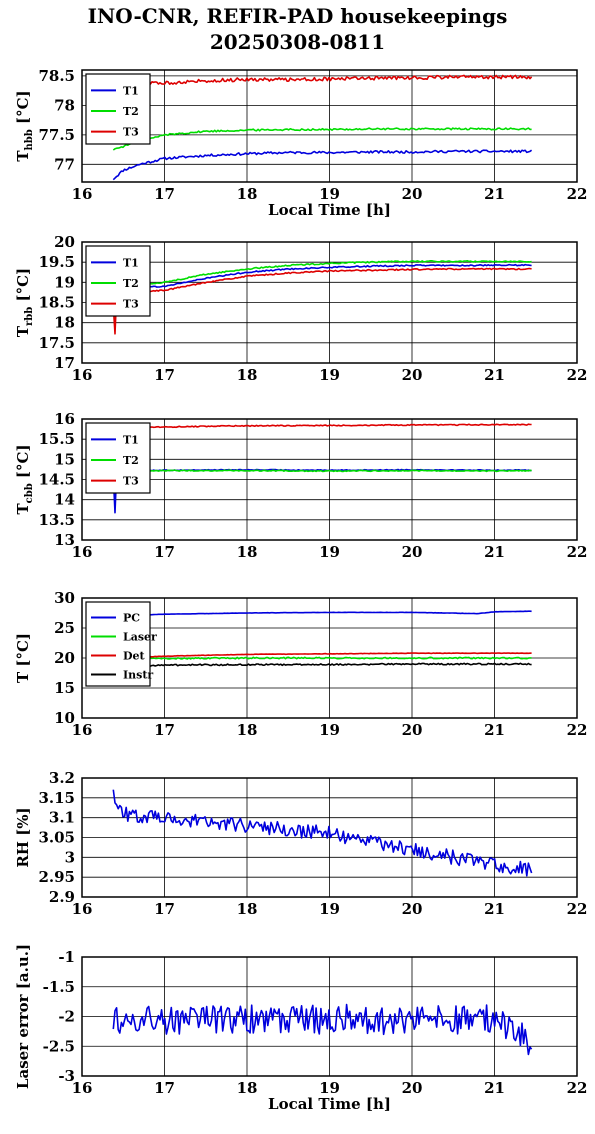 This screenshot has height=1134, width=595. I want to click on y-tick-label: 77.5, so click(56, 135).